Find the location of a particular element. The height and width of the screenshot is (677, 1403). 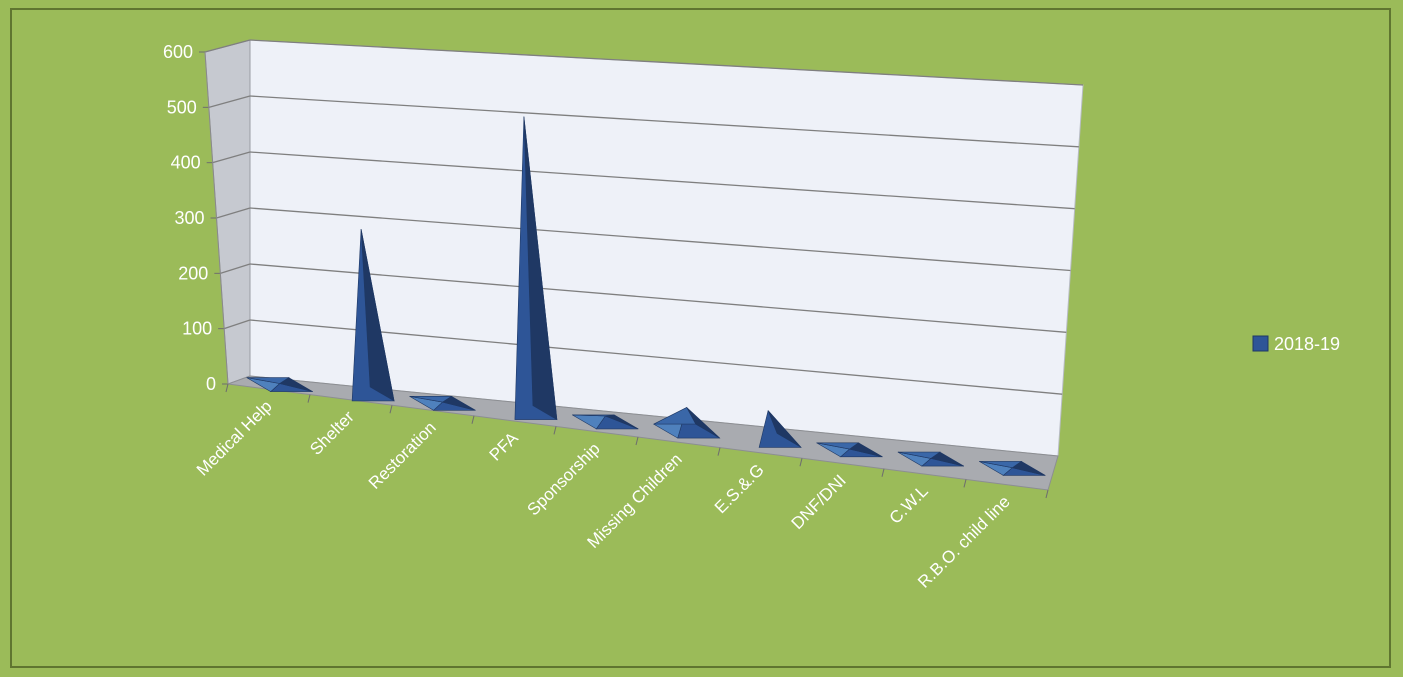

y-tick-label: 100 is located at coordinates (197, 329).